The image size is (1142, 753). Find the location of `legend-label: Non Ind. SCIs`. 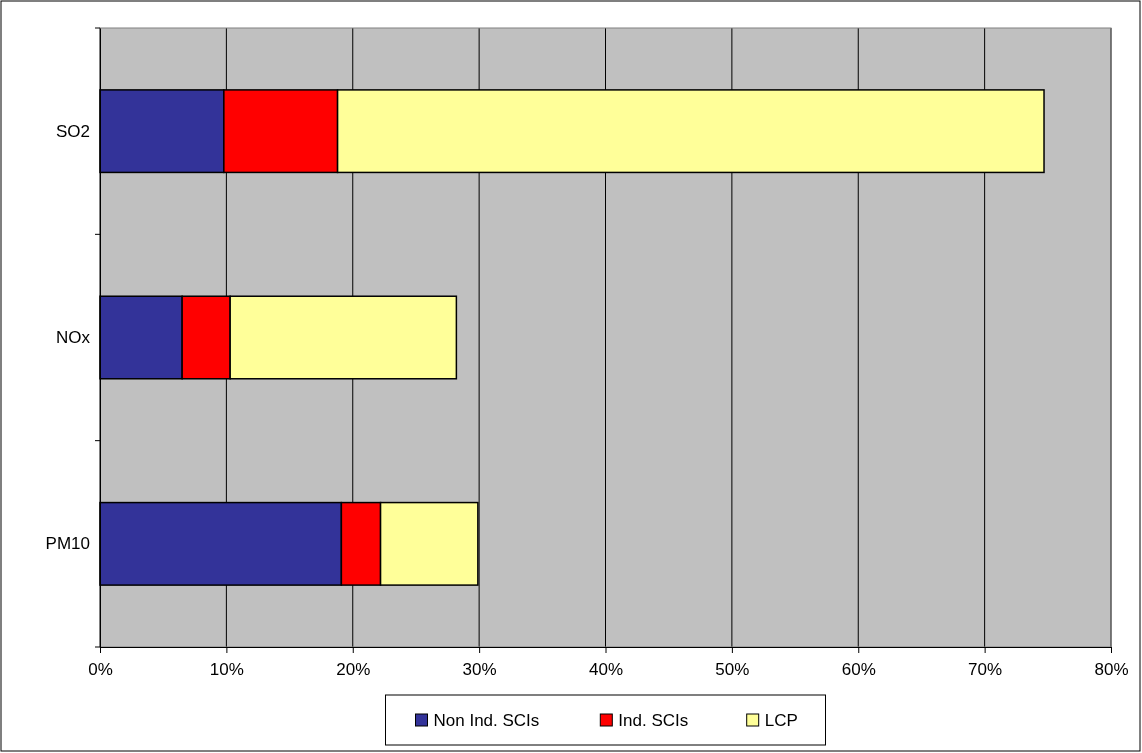

legend-label: Non Ind. SCIs is located at coordinates (486, 720).